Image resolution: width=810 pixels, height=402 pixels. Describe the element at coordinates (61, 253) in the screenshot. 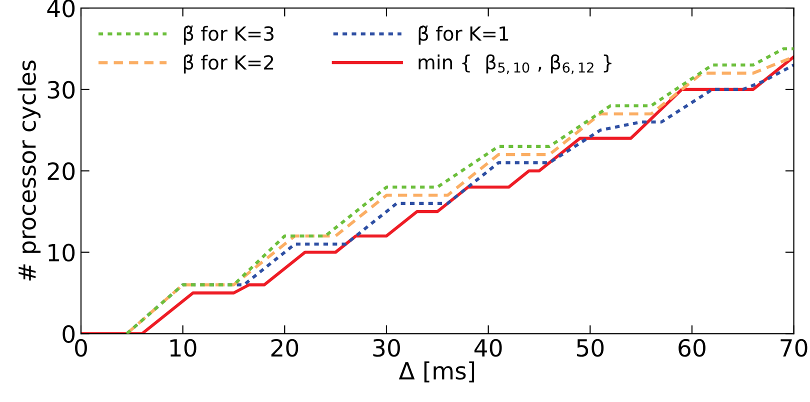

I see `y-tick-label: 10` at that location.